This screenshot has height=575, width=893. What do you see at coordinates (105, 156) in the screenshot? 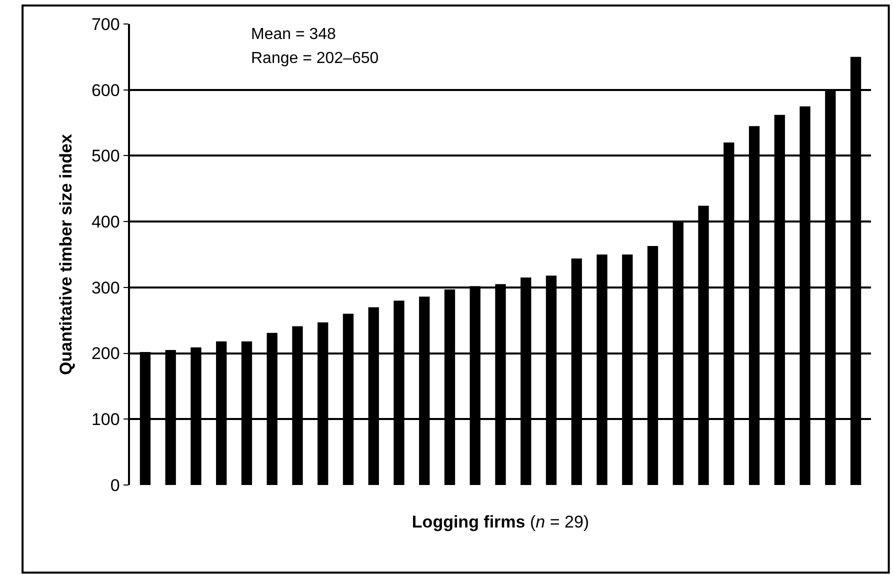
I see `y-tick-label: 500` at bounding box center [105, 156].